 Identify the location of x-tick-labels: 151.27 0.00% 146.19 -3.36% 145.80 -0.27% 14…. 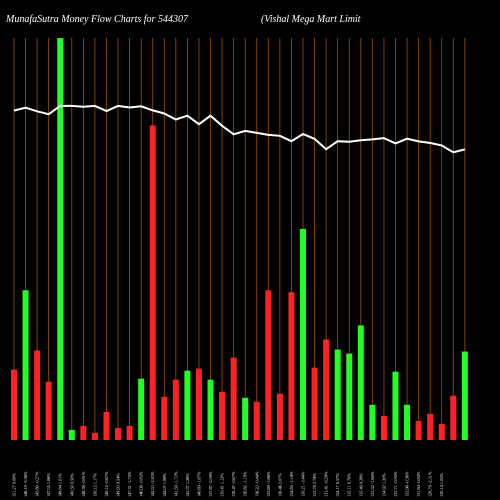
(228, 484).